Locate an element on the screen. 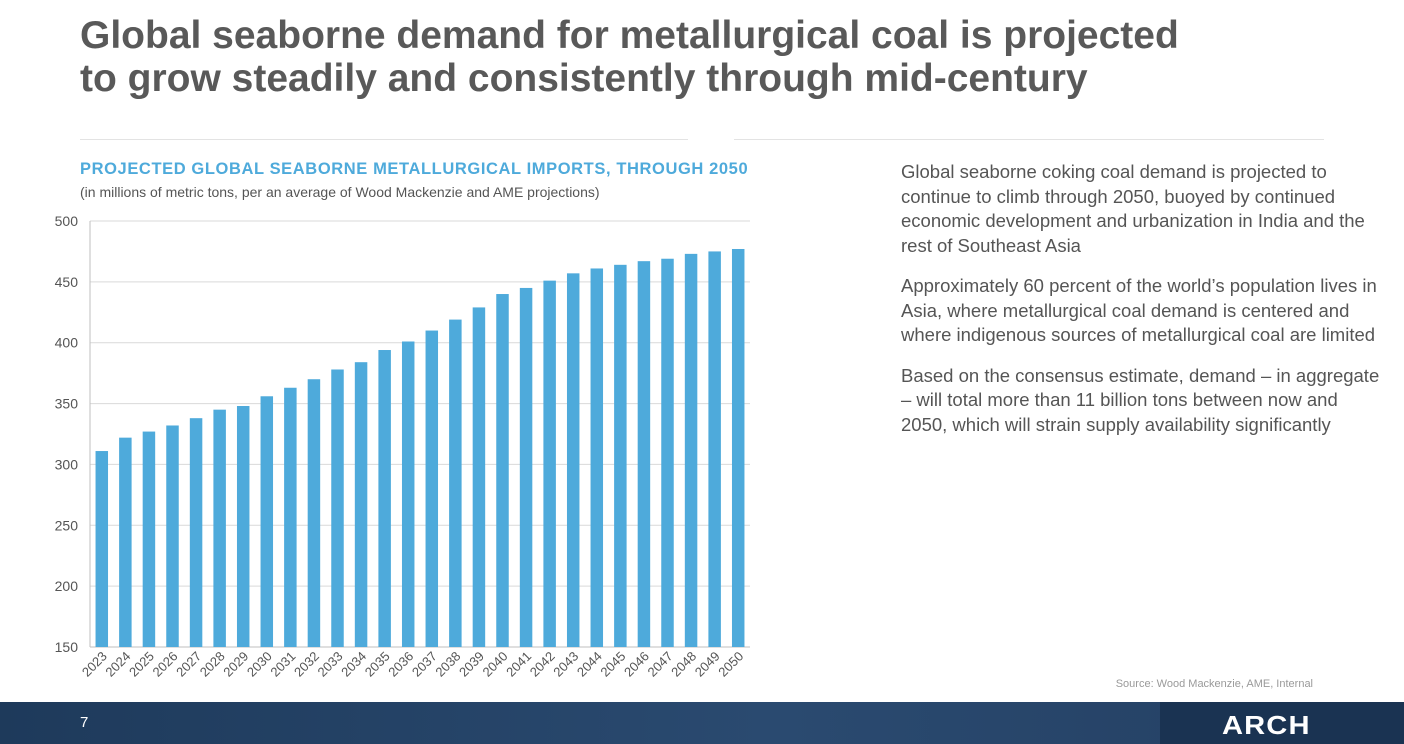  bar-2041 is located at coordinates (526, 467).